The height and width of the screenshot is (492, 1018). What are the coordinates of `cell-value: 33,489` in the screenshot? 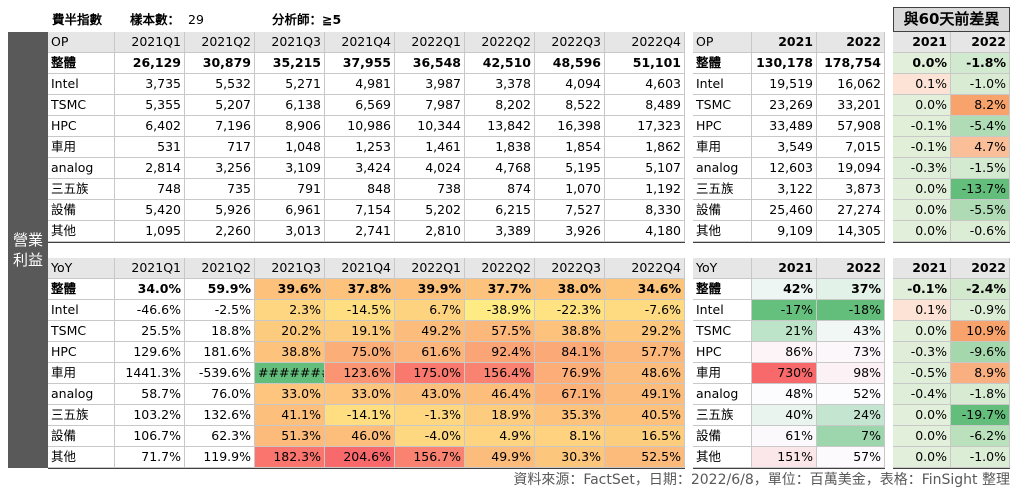 It's located at (784, 126).